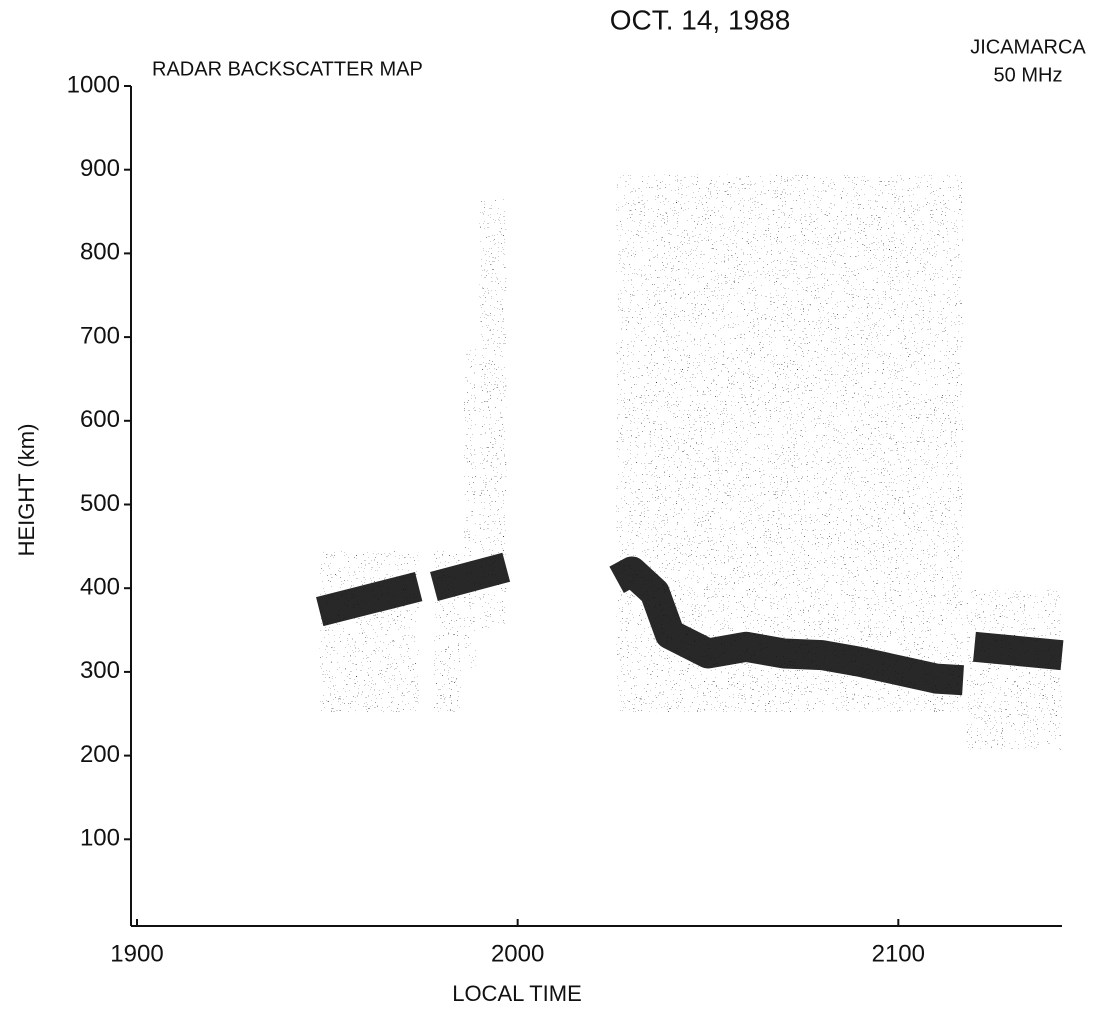 This screenshot has height=1012, width=1093. What do you see at coordinates (287, 69) in the screenshot?
I see `chart-subtitle: RADAR BACKSCATTER MAP` at bounding box center [287, 69].